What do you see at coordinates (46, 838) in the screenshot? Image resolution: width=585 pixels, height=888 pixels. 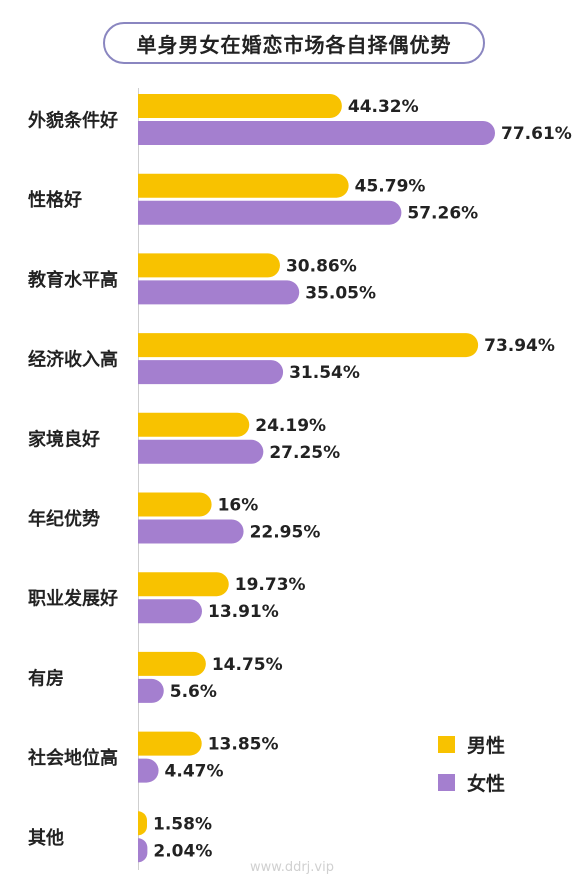 I see `category-label: 其他` at bounding box center [46, 838].